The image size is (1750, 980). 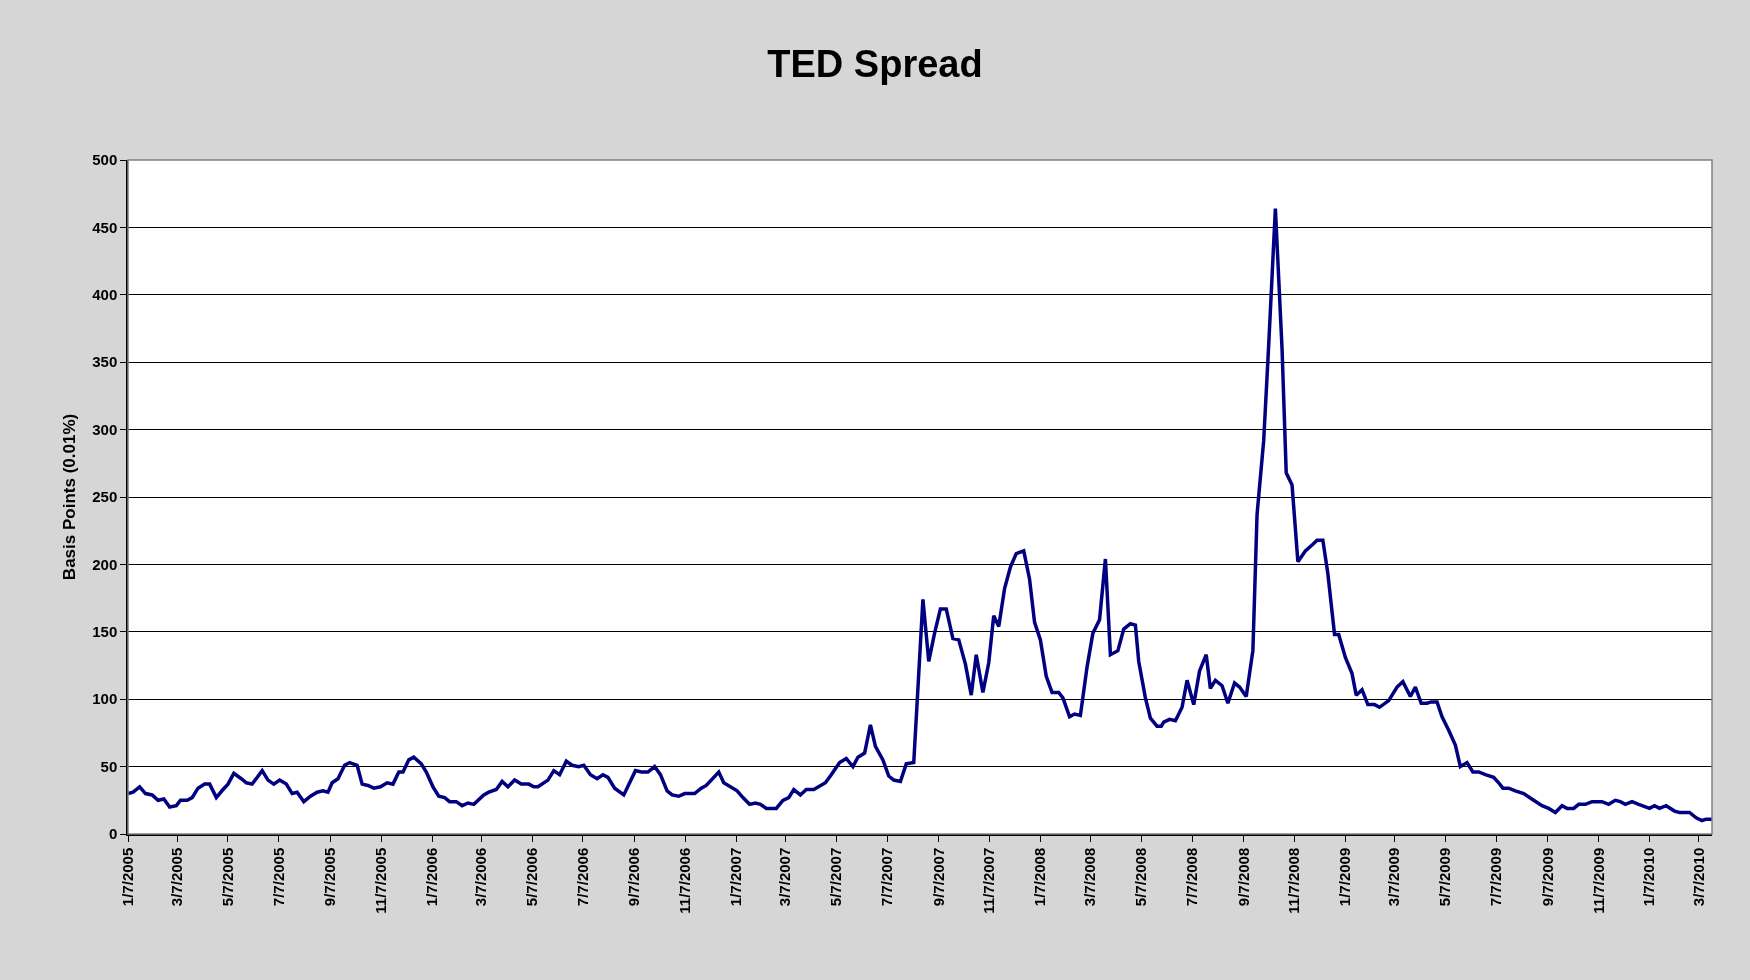 What do you see at coordinates (989, 880) in the screenshot?
I see `x-tick-label: 11/7/2007` at bounding box center [989, 880].